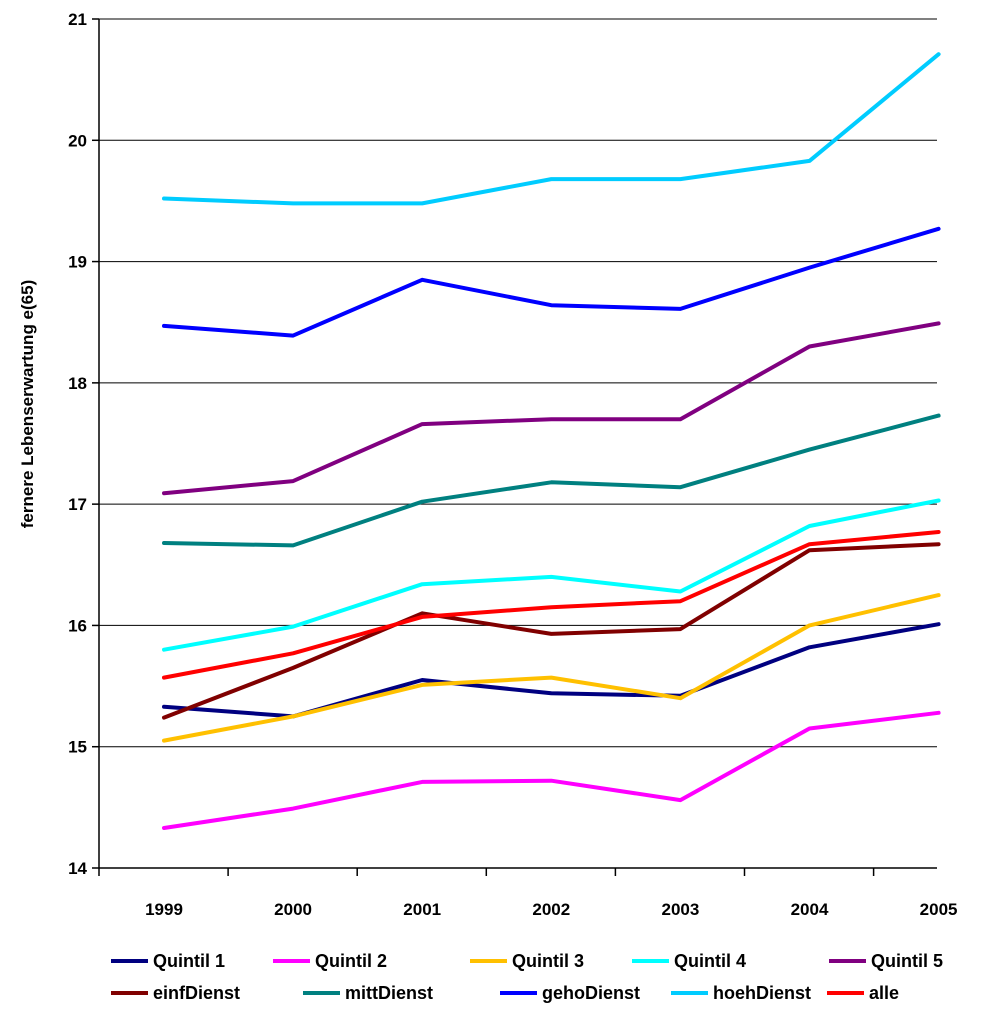  What do you see at coordinates (710, 961) in the screenshot?
I see `legend-label: Quintil 4` at bounding box center [710, 961].